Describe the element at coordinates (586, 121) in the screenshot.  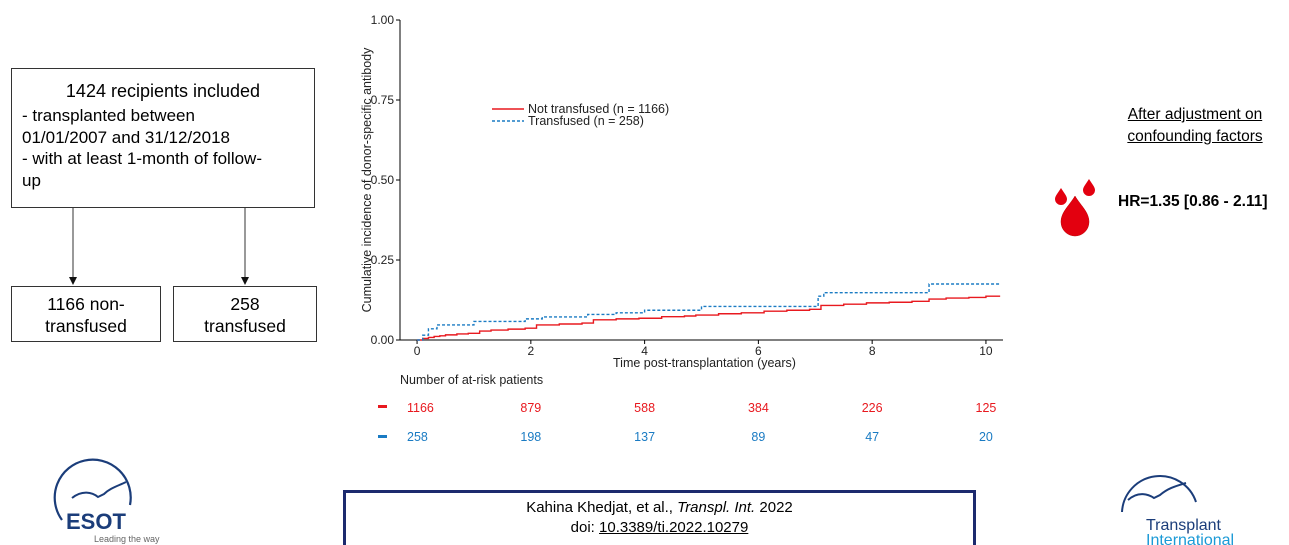
I see `legend-label-transfused: Transfused (n = 258)` at that location.